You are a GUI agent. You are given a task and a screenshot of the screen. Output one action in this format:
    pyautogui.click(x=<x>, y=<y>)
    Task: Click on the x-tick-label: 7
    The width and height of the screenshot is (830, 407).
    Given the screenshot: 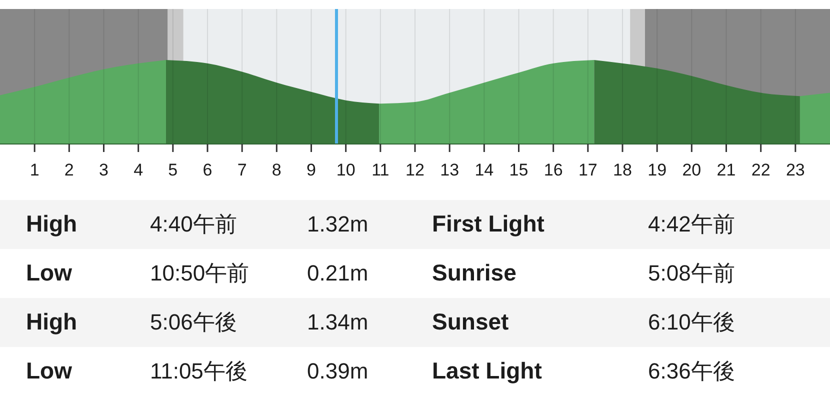 What is the action you would take?
    pyautogui.click(x=242, y=170)
    